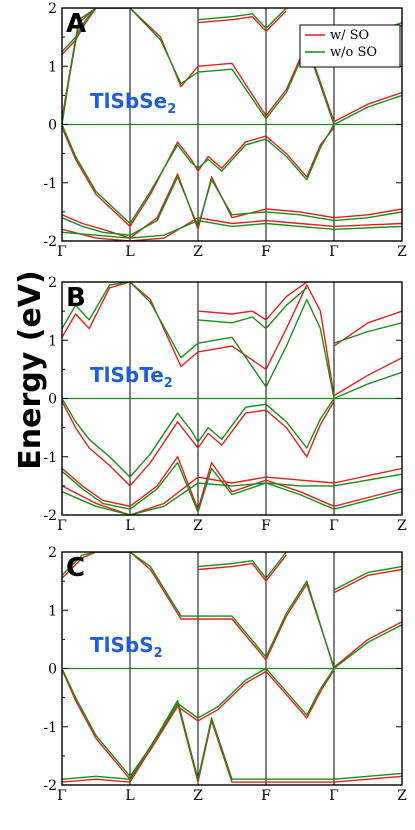 The height and width of the screenshot is (830, 415). I want to click on material-formula: TlSbS, so click(122, 645).